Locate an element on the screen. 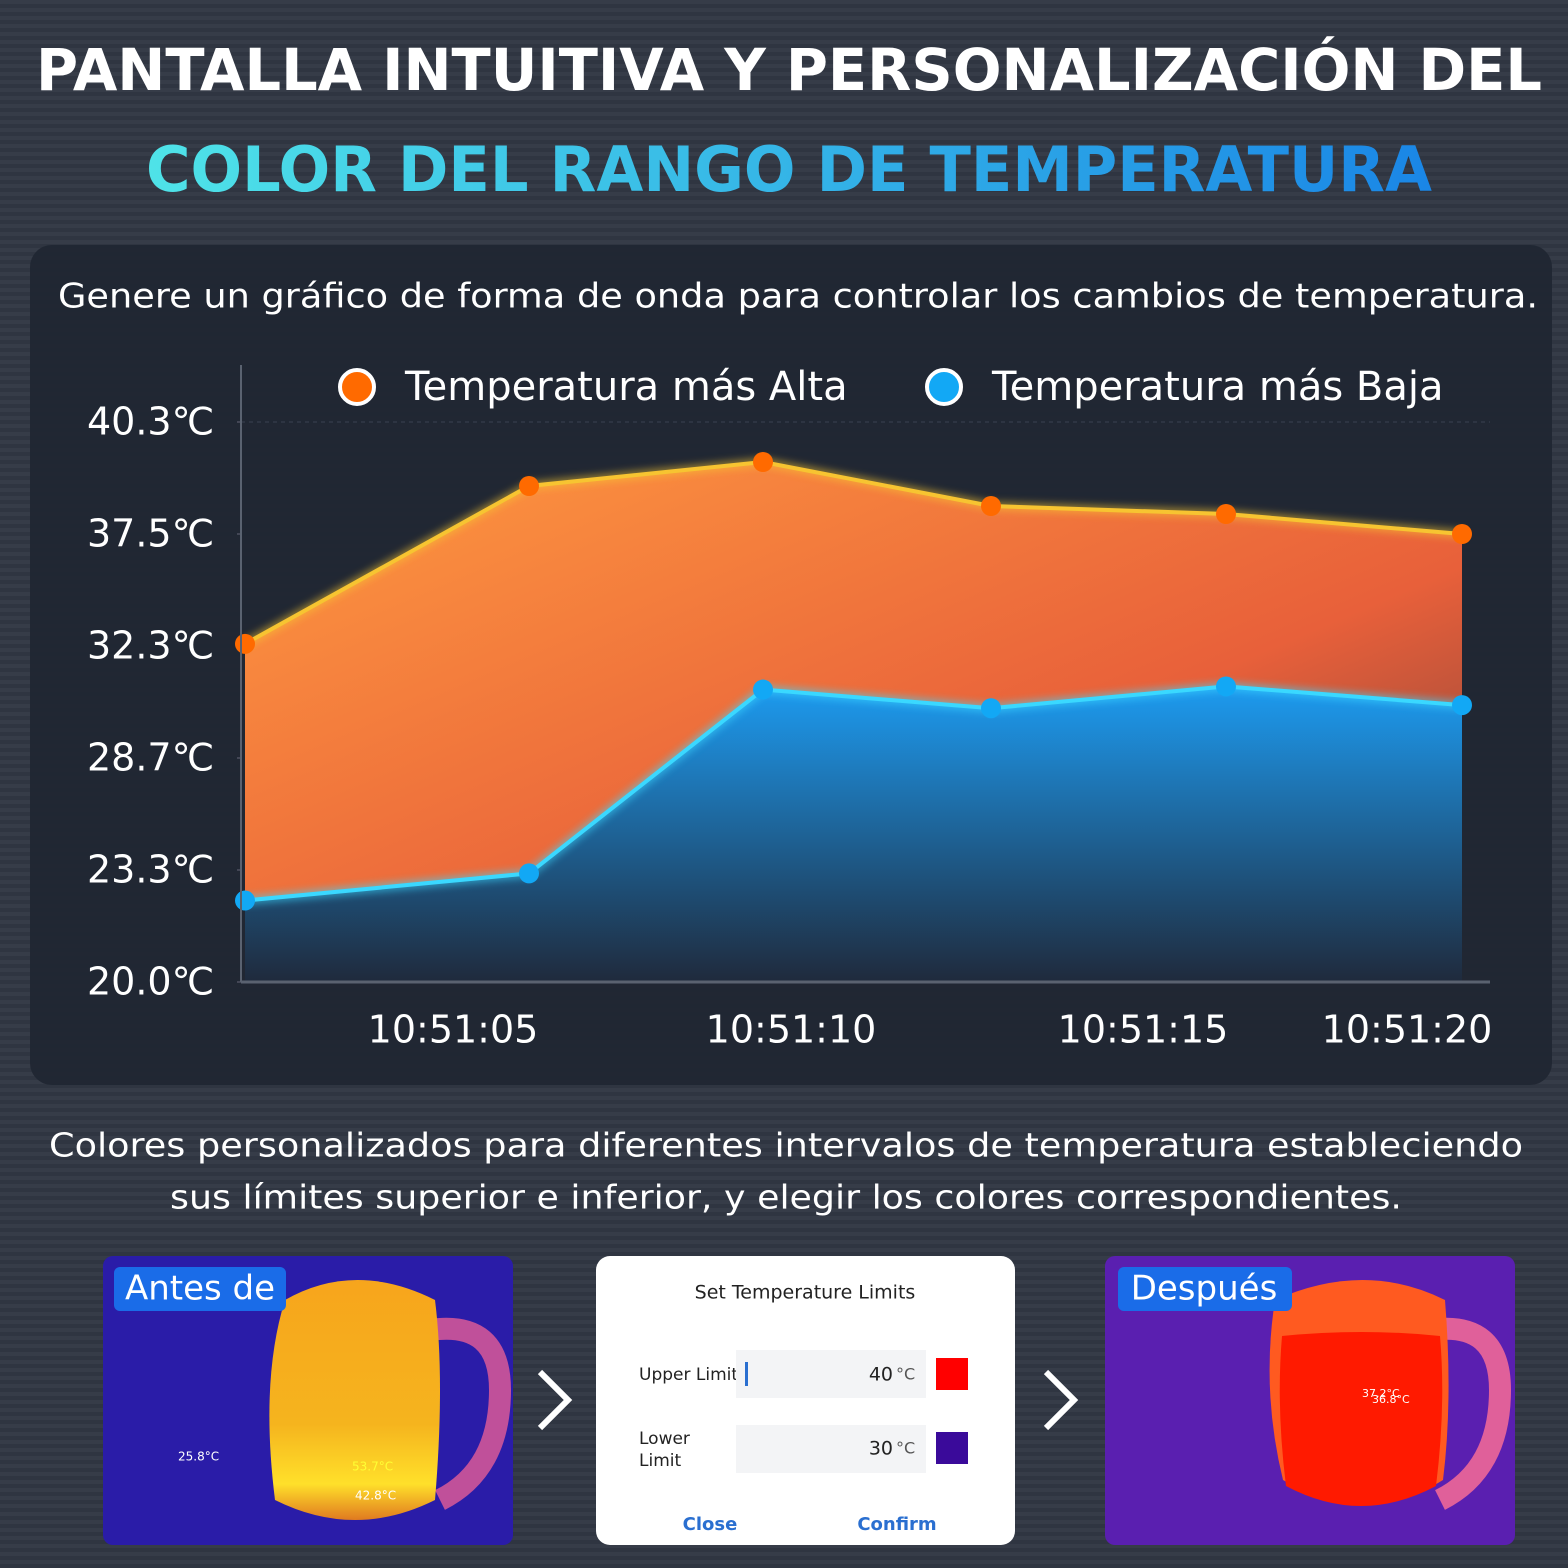  y-tick-label: 20.0℃ is located at coordinates (150, 982).